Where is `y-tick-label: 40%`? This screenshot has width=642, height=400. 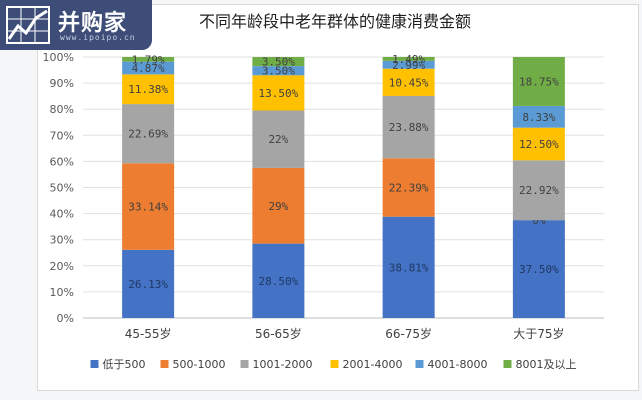 y-tick-label: 40% is located at coordinates (62, 214).